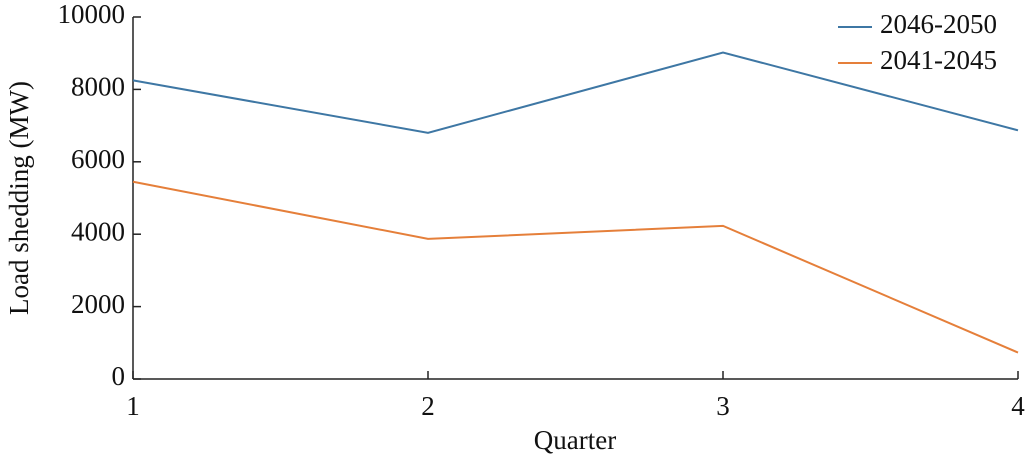 This screenshot has height=464, width=1027. Describe the element at coordinates (1018, 406) in the screenshot. I see `x-tick-label: 4` at that location.